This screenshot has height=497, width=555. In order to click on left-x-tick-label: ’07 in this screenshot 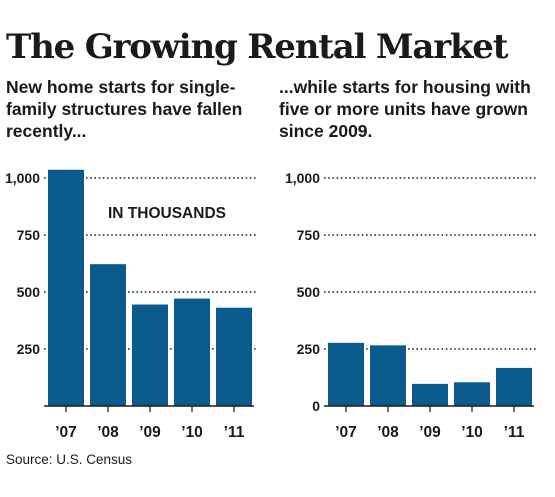, I will do `click(66, 432)`.